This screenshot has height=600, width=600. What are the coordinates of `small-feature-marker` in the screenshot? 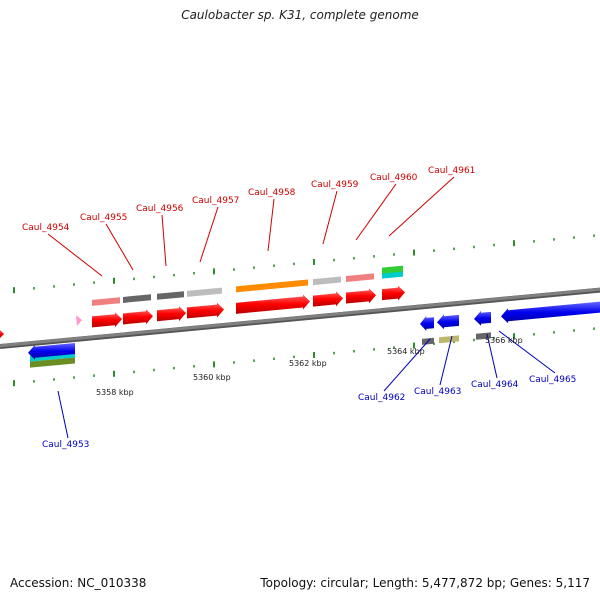 It's located at (79, 320).